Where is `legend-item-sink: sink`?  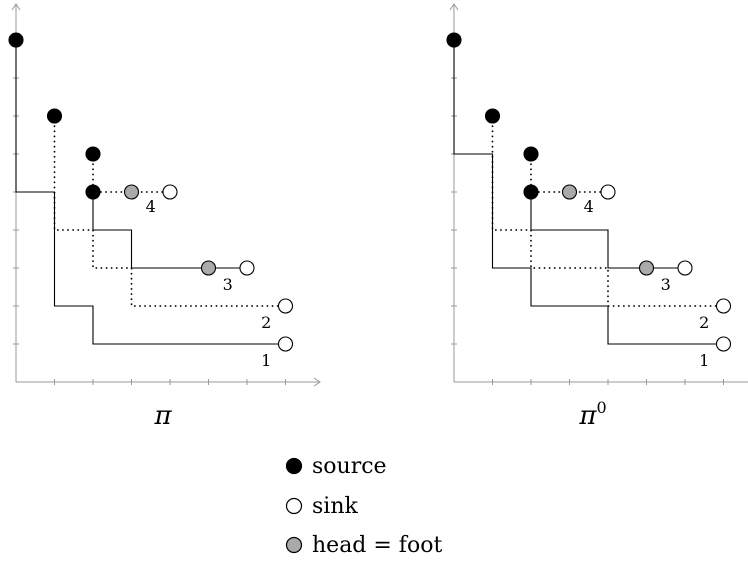
legend-item-sink: sink is located at coordinates (321, 506).